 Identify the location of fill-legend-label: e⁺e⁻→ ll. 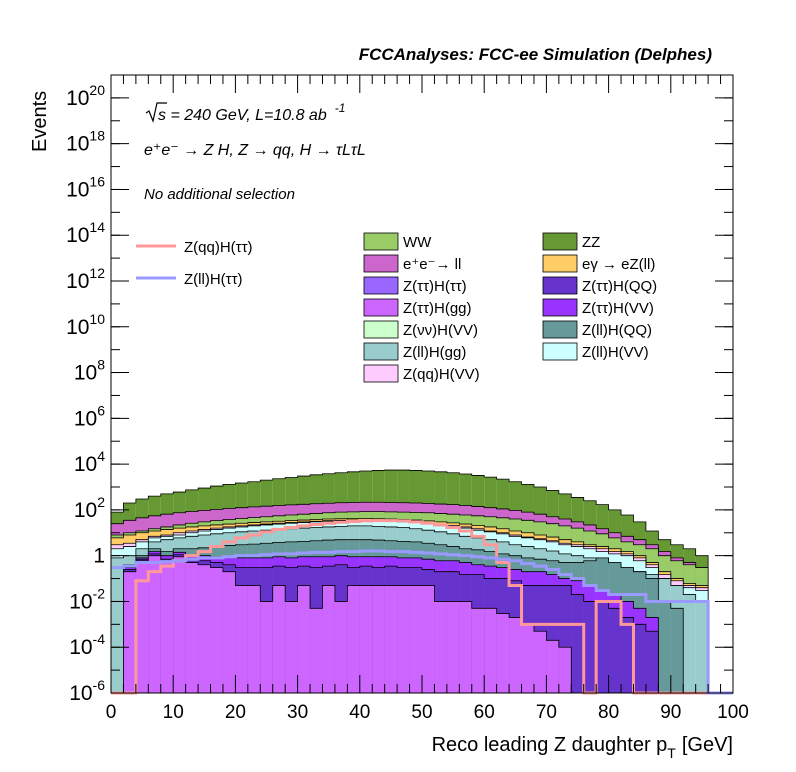
(432, 264).